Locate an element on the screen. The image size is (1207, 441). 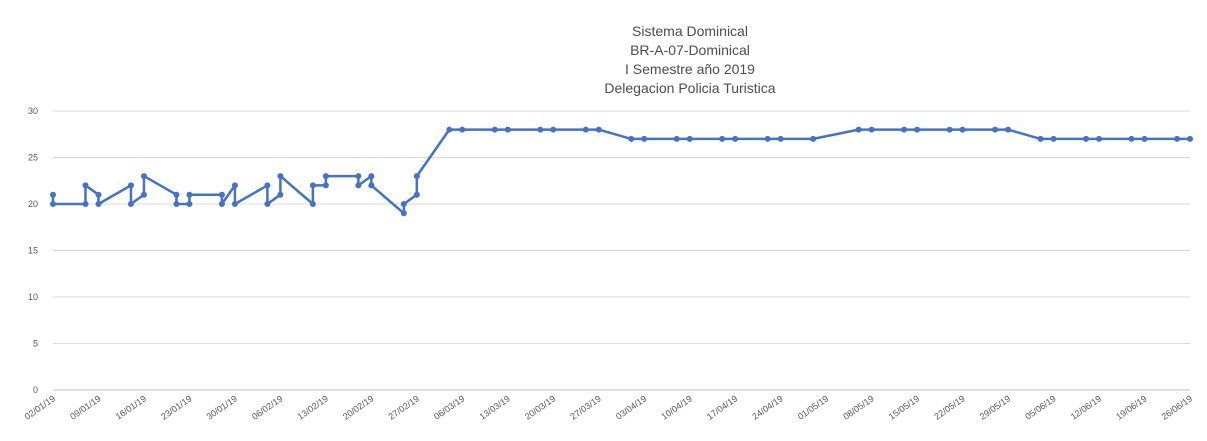
chart-title: I Semestre año 2019 is located at coordinates (690, 69).